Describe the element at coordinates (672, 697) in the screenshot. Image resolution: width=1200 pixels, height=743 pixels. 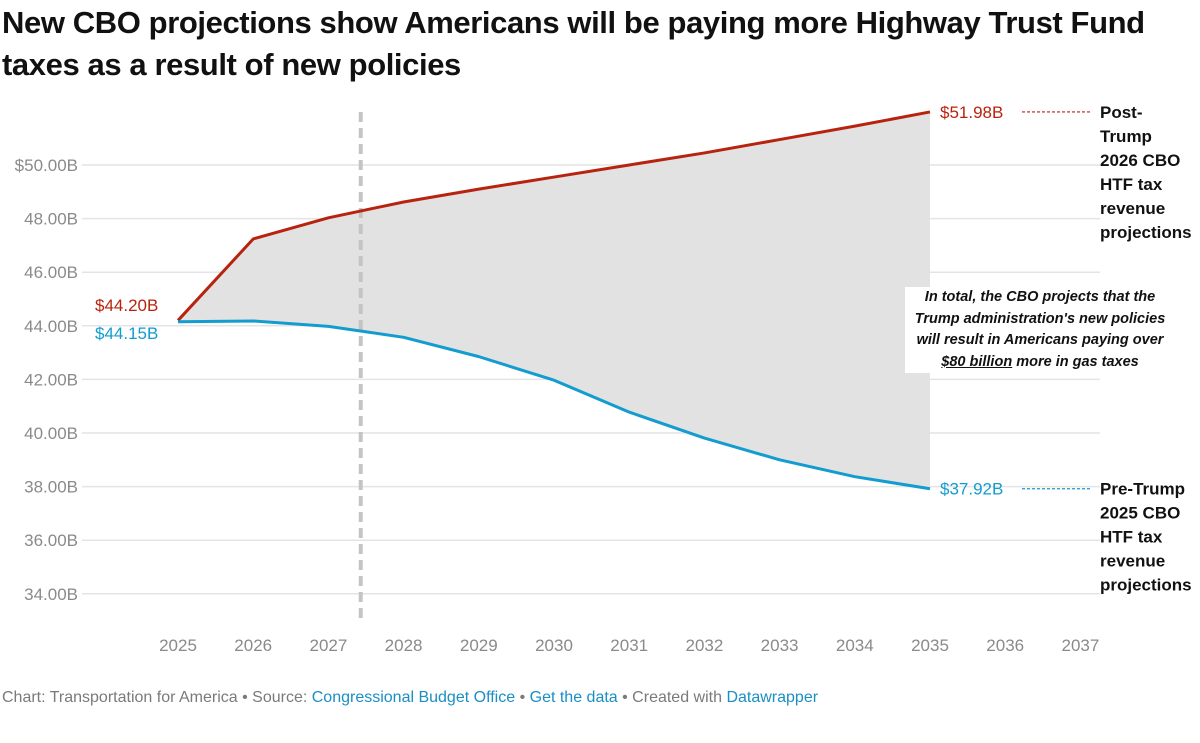
I see `footer-separator: • Created with` at that location.